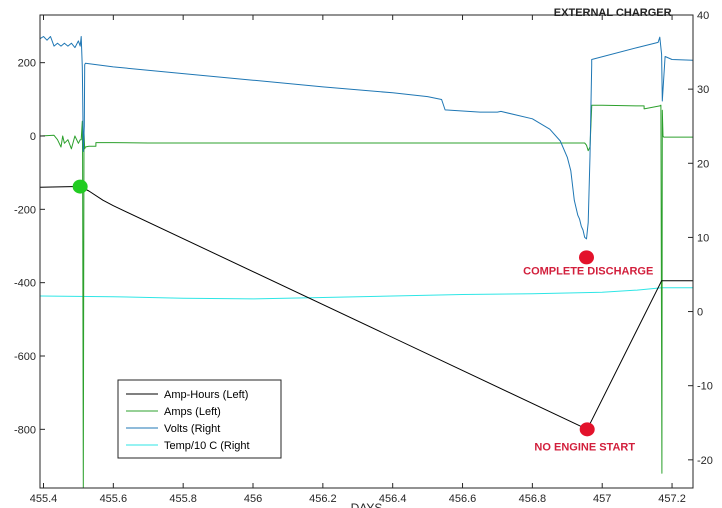 This screenshot has height=508, width=722. What do you see at coordinates (183, 499) in the screenshot?
I see `x-tick-label: 455.8` at bounding box center [183, 499].